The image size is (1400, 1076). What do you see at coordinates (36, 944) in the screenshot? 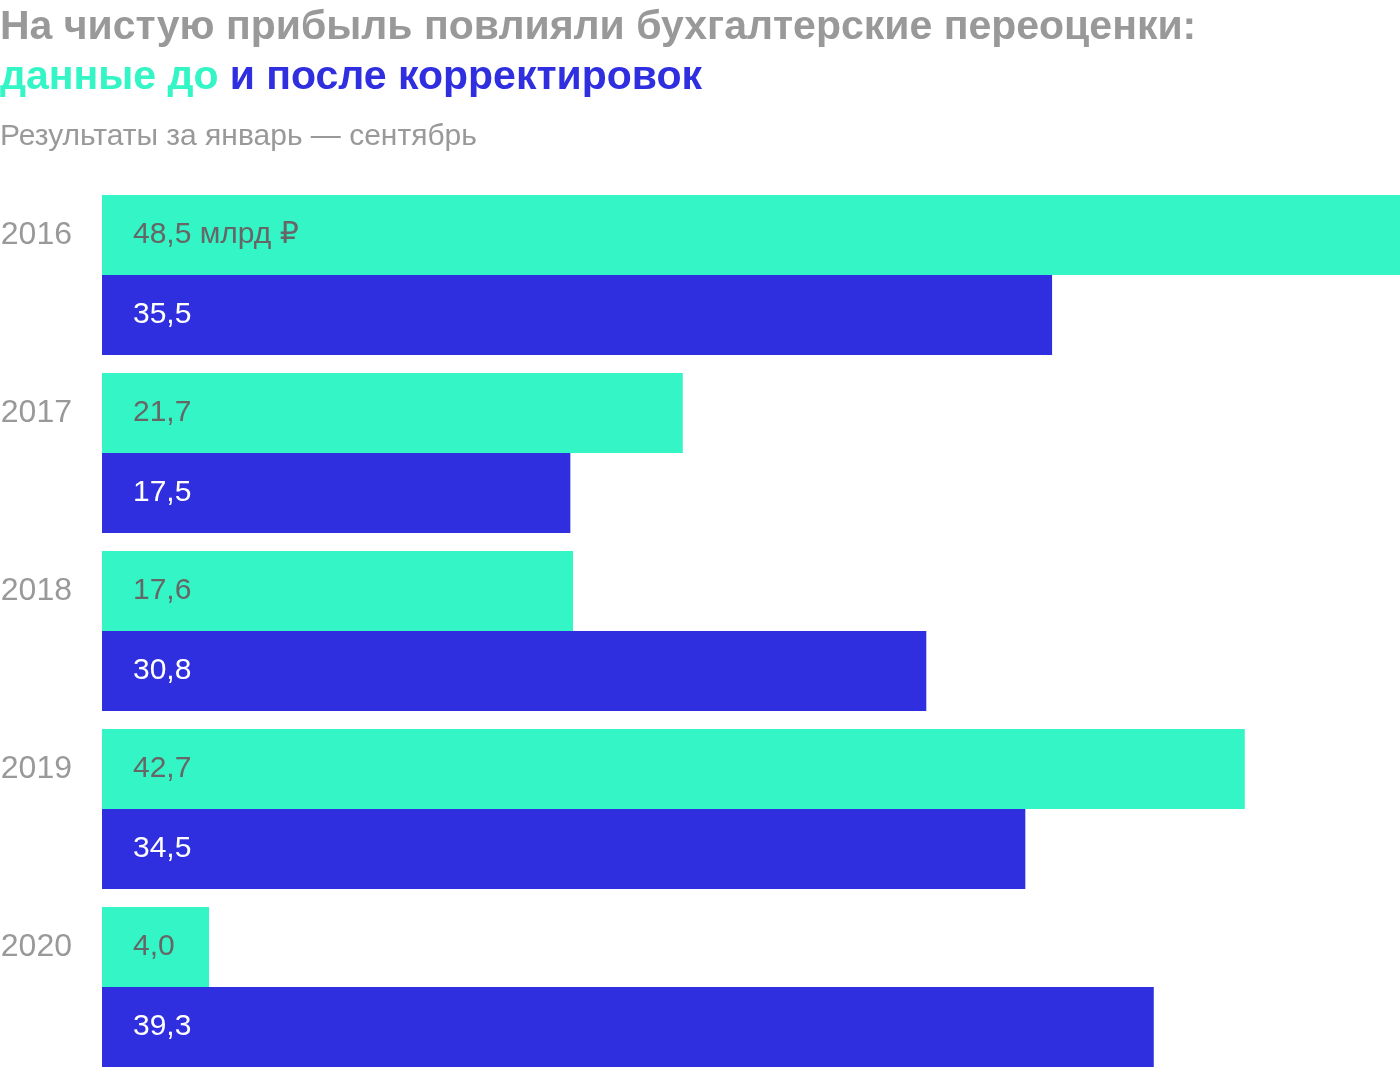
I see `y-tick-label: 2020` at bounding box center [36, 944].